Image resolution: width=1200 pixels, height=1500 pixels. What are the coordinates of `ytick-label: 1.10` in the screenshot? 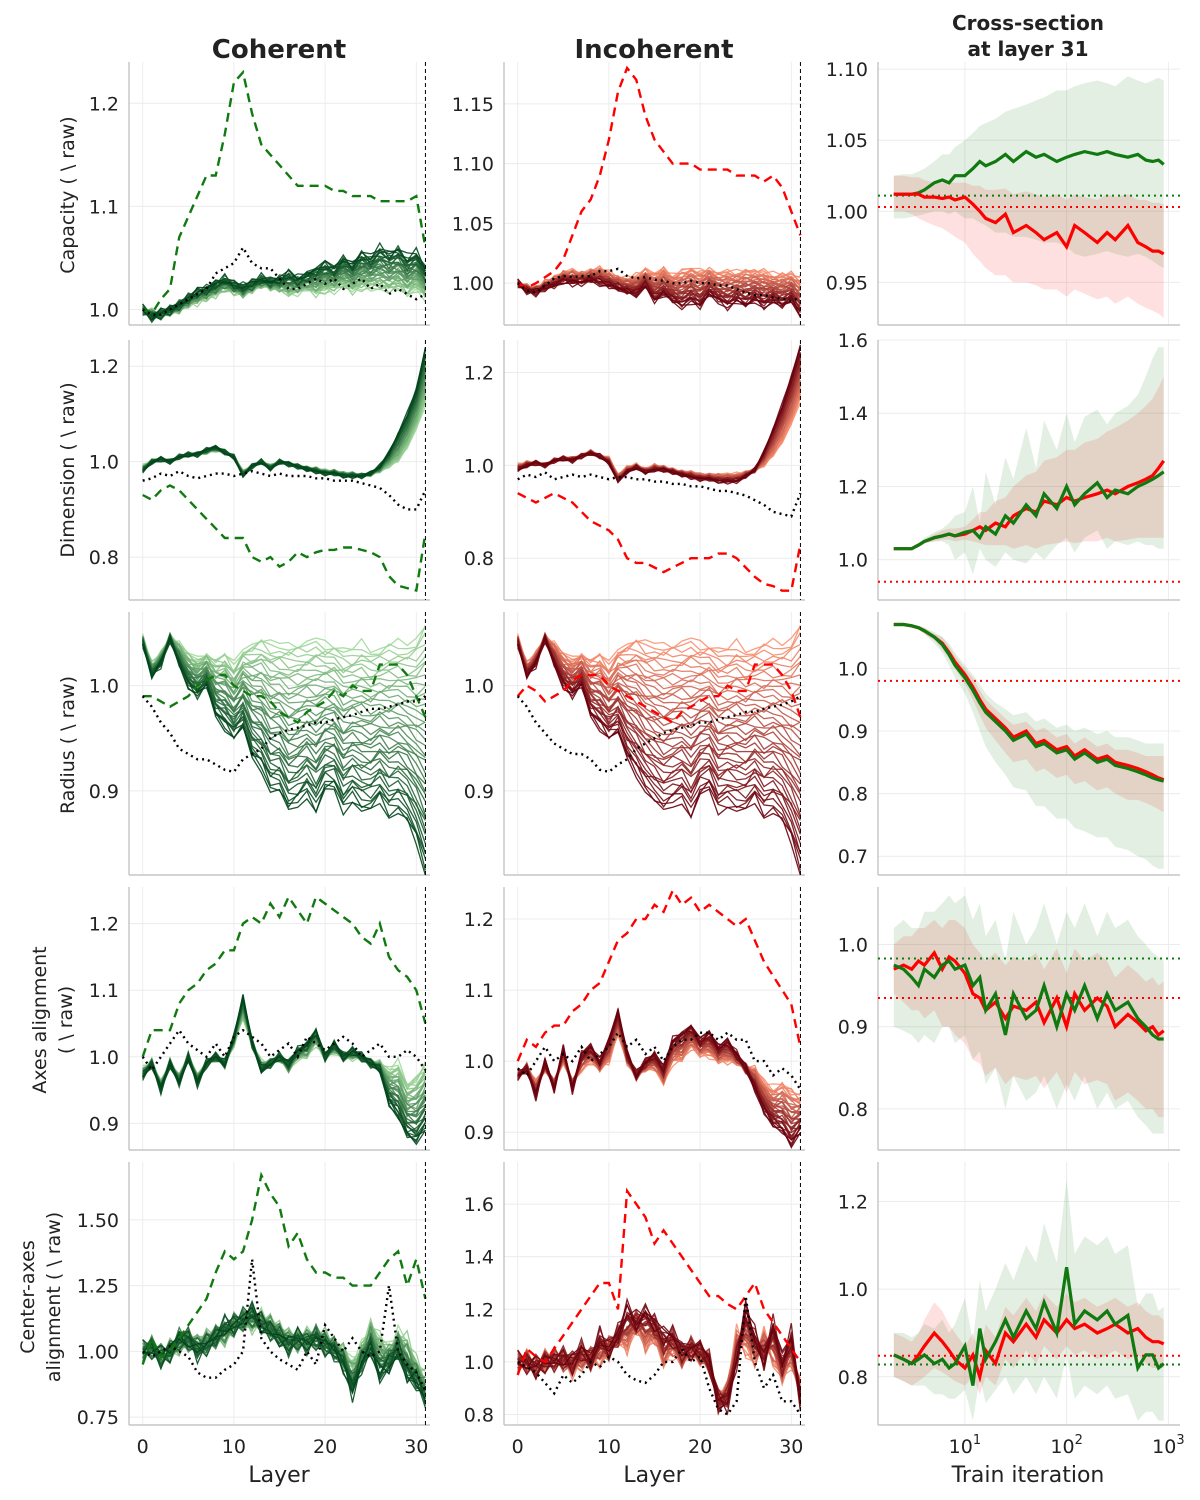 It's located at (473, 165).